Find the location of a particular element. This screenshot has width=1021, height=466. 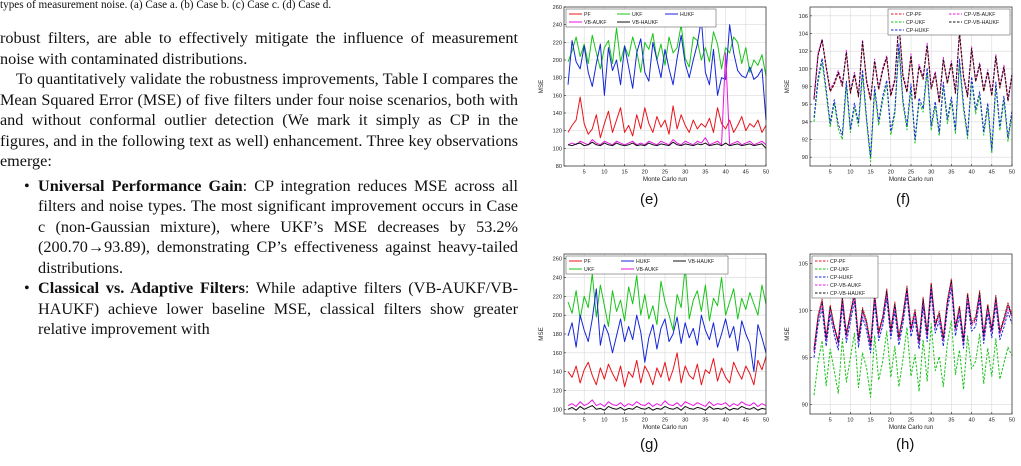

y-tick-label: 106 is located at coordinates (803, 17).